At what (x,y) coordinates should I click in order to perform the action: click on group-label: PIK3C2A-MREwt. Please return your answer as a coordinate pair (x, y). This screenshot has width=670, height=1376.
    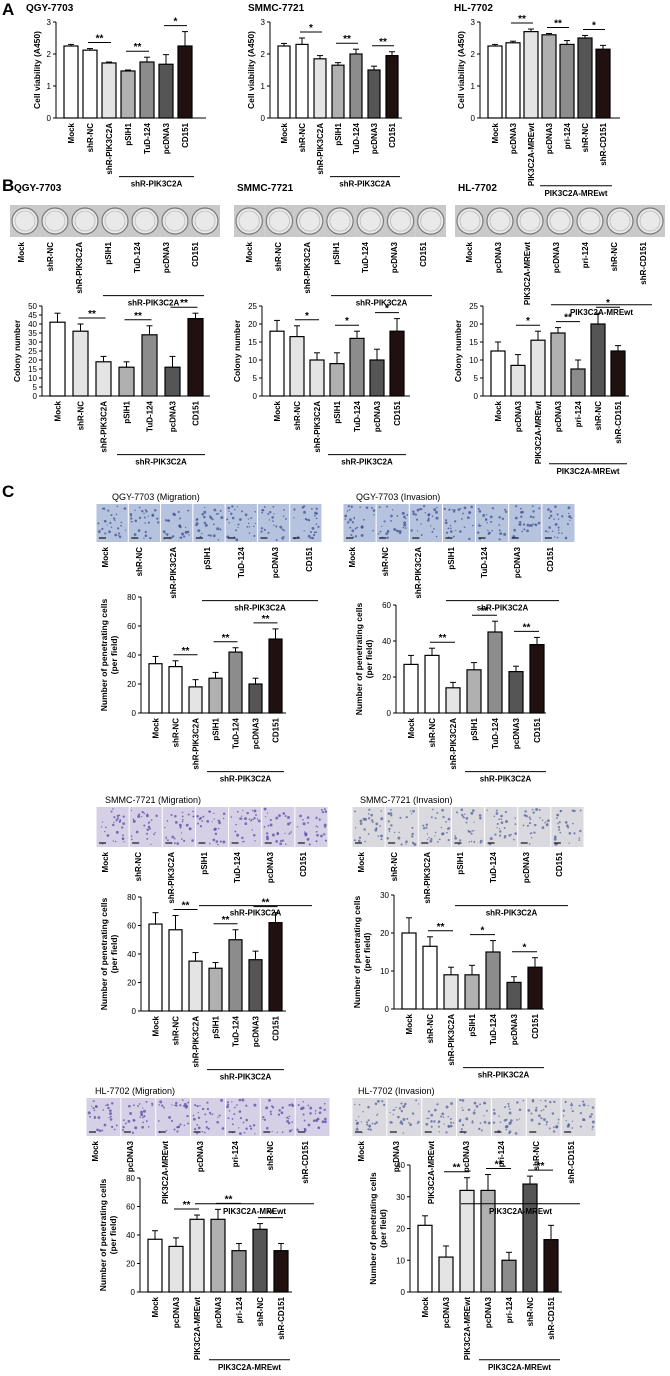
    Looking at the image, I should click on (519, 1367).